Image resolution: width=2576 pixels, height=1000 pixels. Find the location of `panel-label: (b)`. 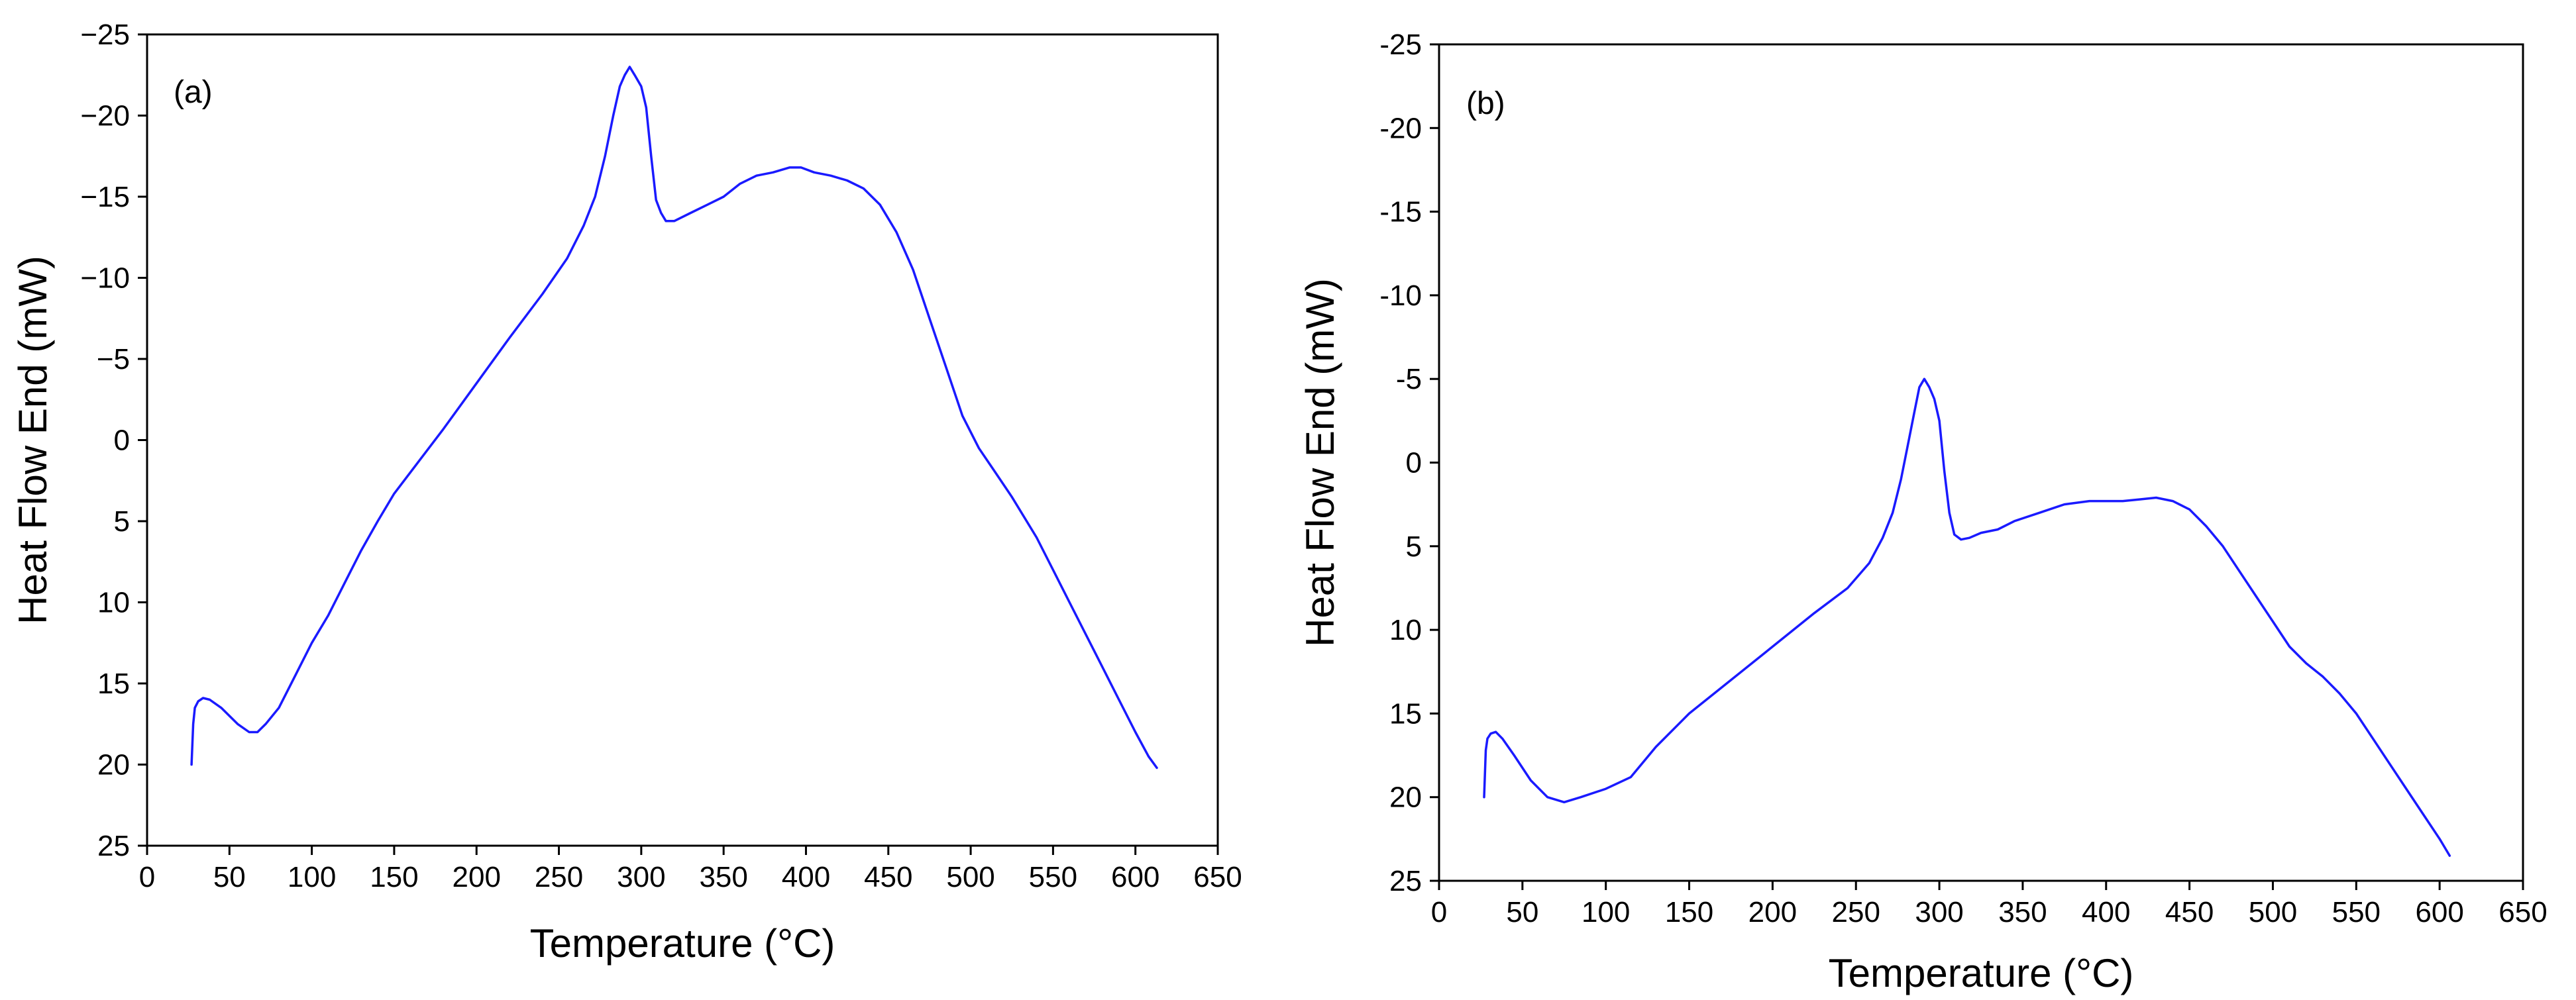

panel-label: (b) is located at coordinates (1485, 103).